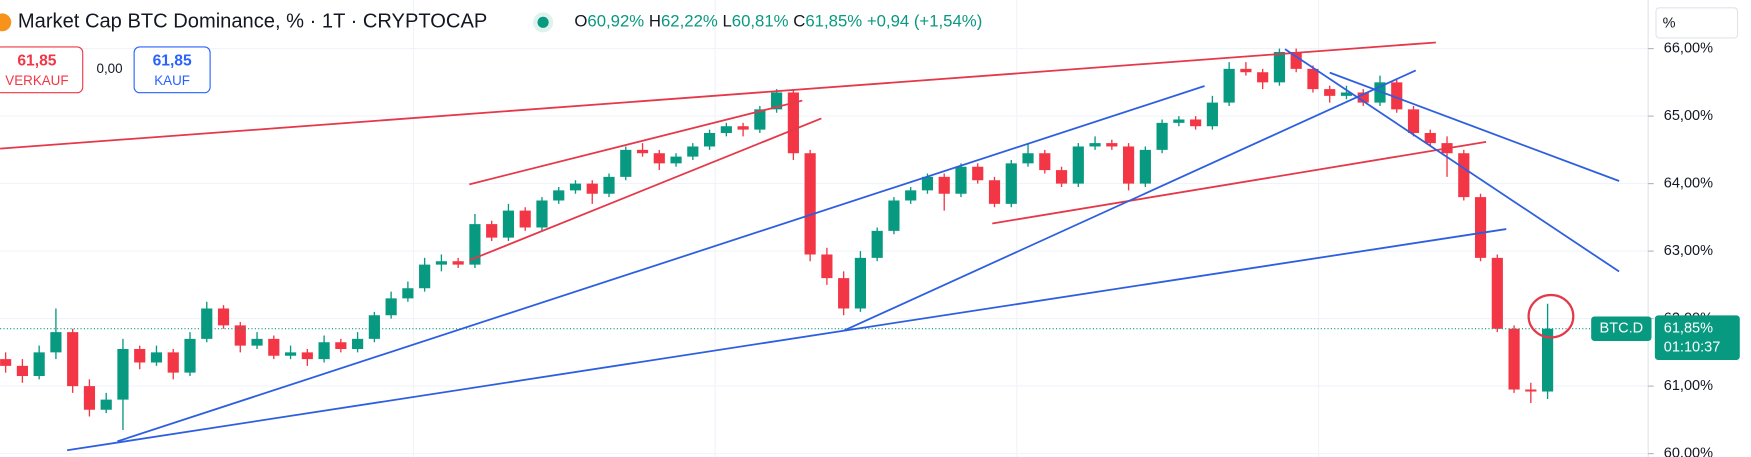 This screenshot has width=1751, height=457. I want to click on scale-mode-input, so click(1697, 23).